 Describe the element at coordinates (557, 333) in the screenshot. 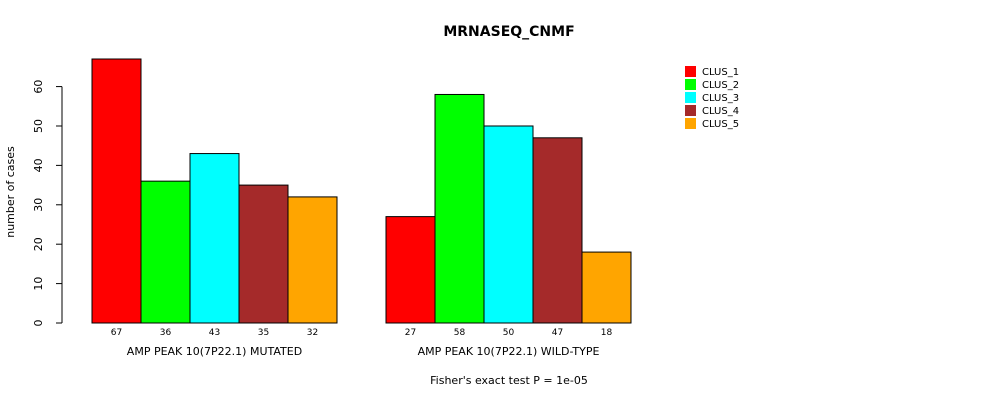

I see `bar-value-label: 47` at that location.